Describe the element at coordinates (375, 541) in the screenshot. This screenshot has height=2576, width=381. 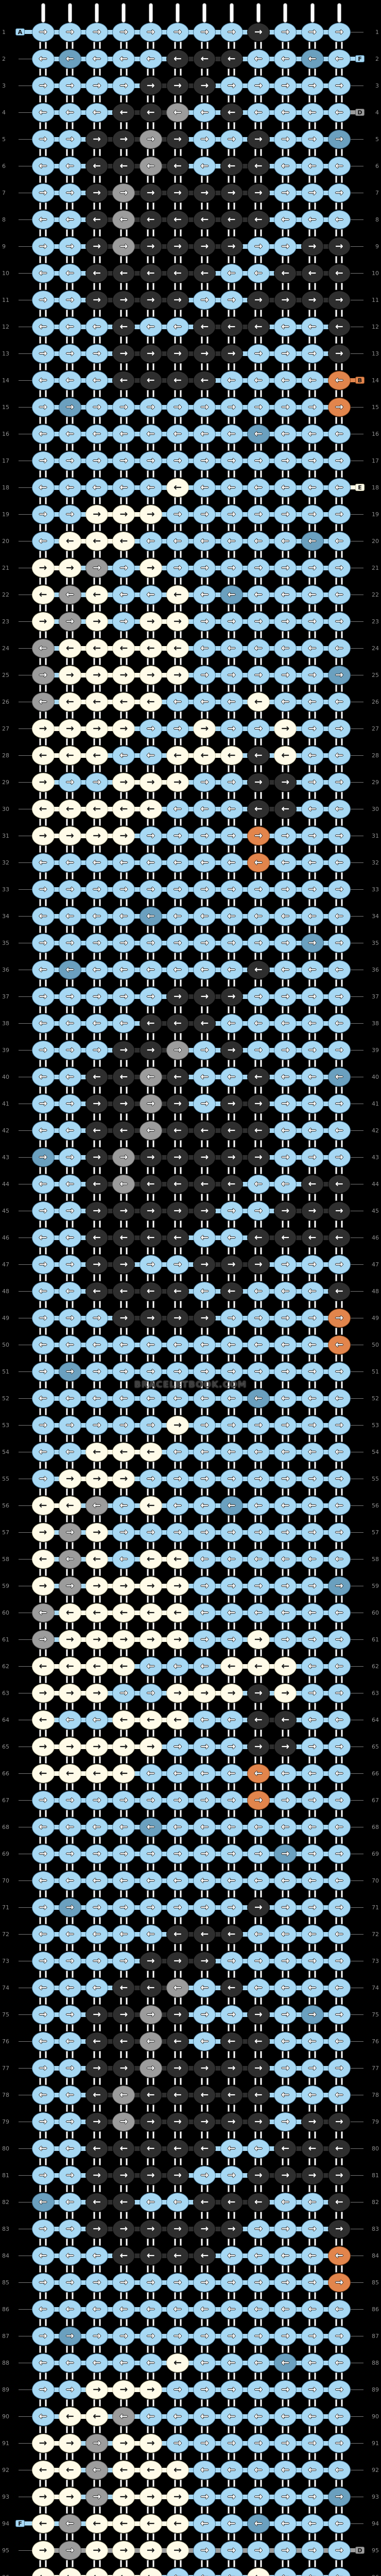
I see `row-number-right: 20` at that location.